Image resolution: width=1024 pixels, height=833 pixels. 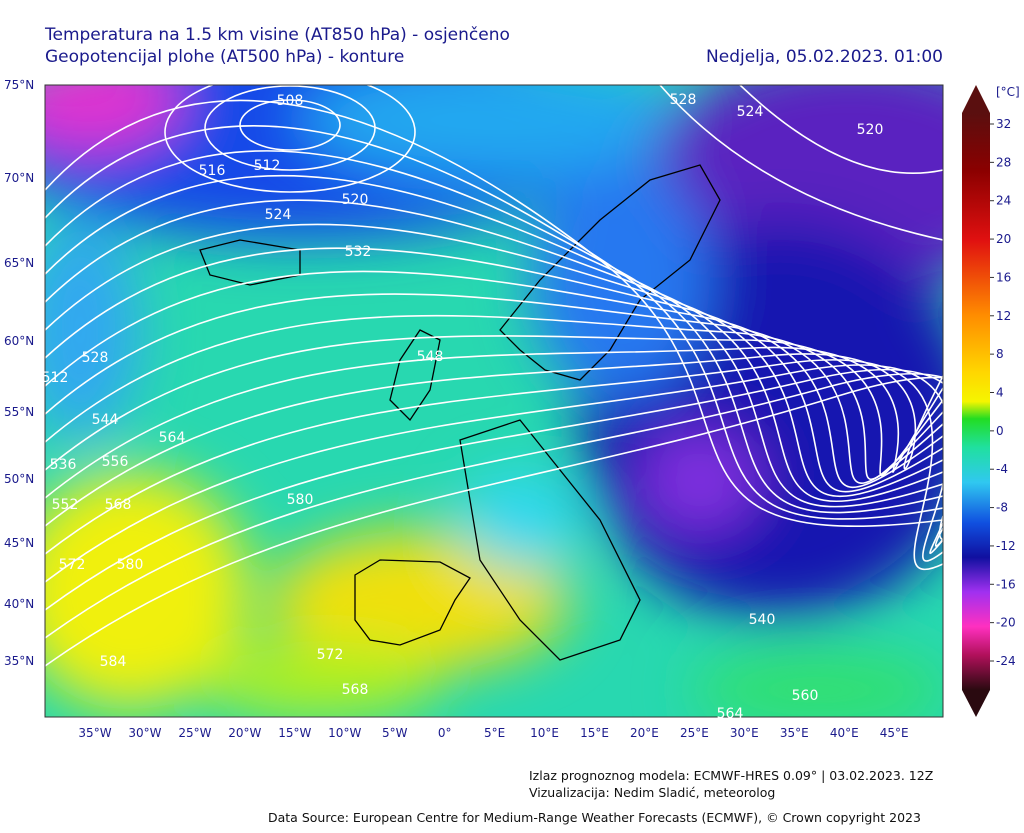 What do you see at coordinates (445, 733) in the screenshot?
I see `longitude-label: 0°` at bounding box center [445, 733].